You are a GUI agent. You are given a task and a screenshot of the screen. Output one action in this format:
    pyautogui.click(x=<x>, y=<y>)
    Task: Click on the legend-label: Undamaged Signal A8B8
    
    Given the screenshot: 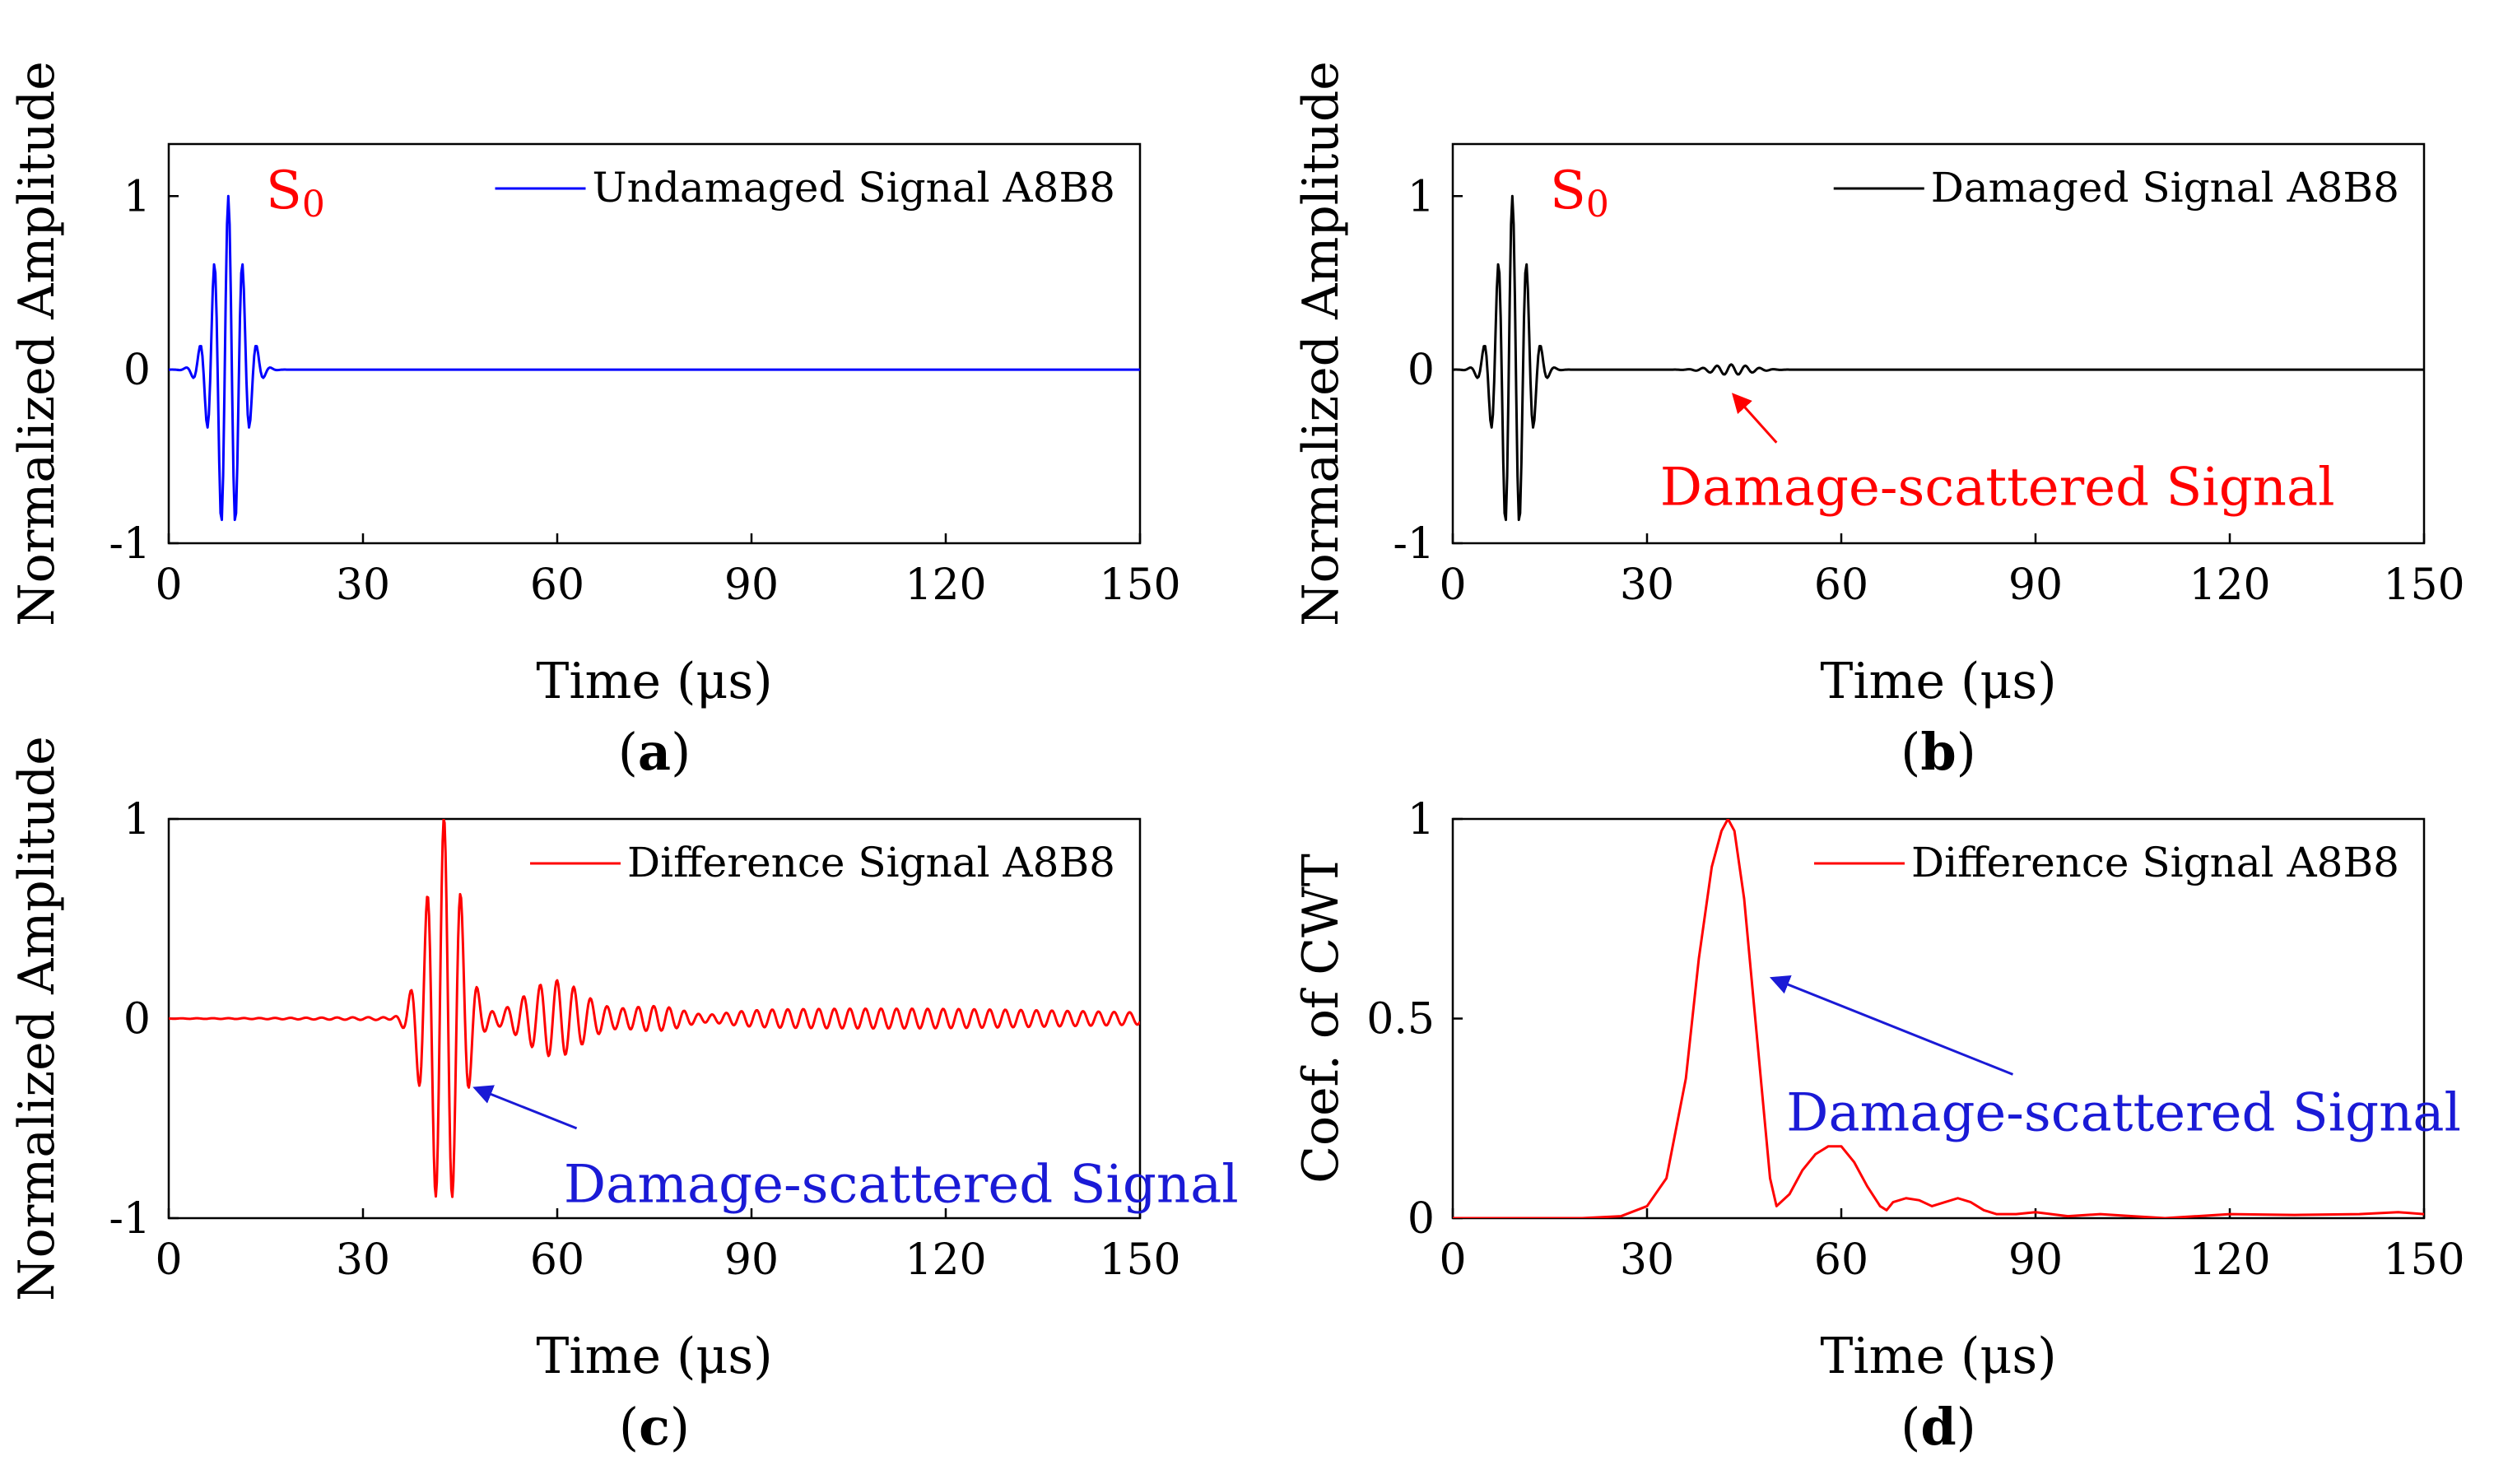 What is the action you would take?
    pyautogui.click(x=854, y=188)
    